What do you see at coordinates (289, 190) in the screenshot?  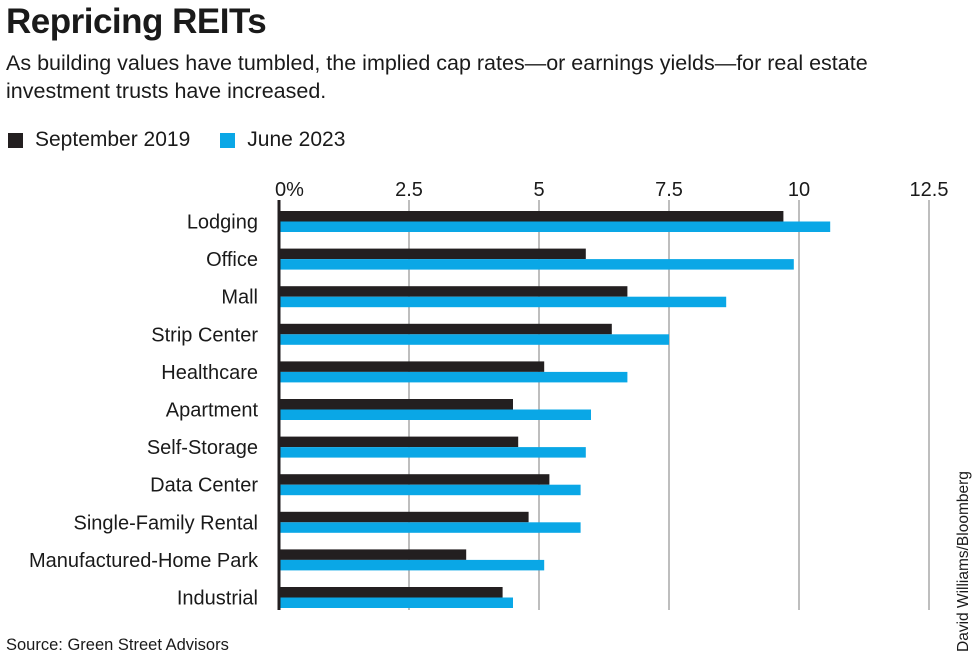 I see `x-tick-label: 0%` at bounding box center [289, 190].